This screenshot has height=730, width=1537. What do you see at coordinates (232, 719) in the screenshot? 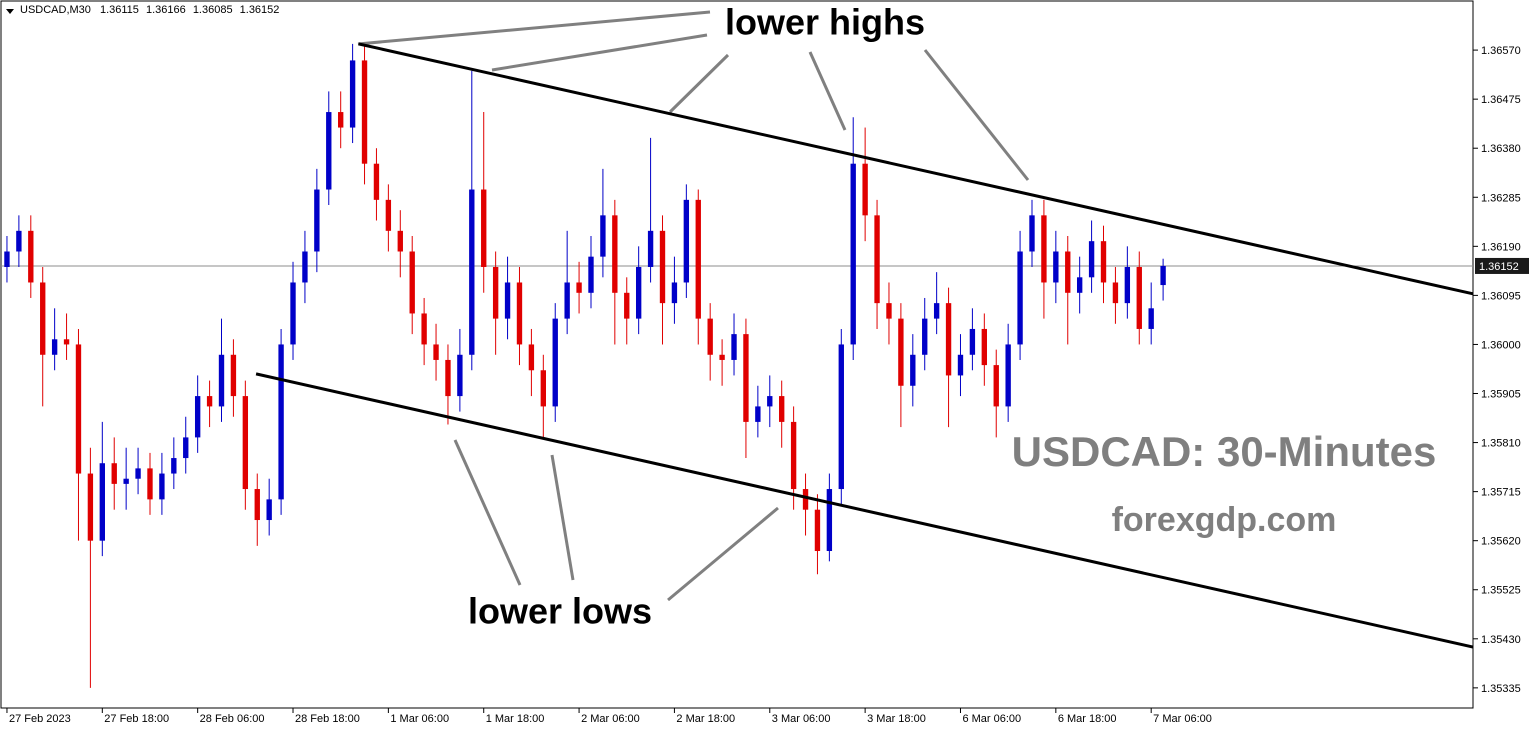
I see `x-tick-label: 28 Feb 06:00` at bounding box center [232, 719].